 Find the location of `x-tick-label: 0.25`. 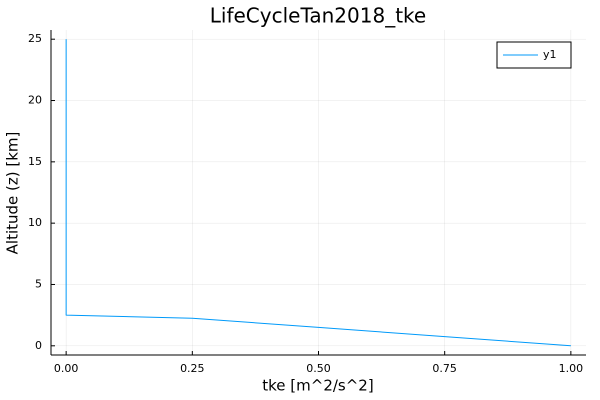

x-tick-label: 0.25 is located at coordinates (192, 368).